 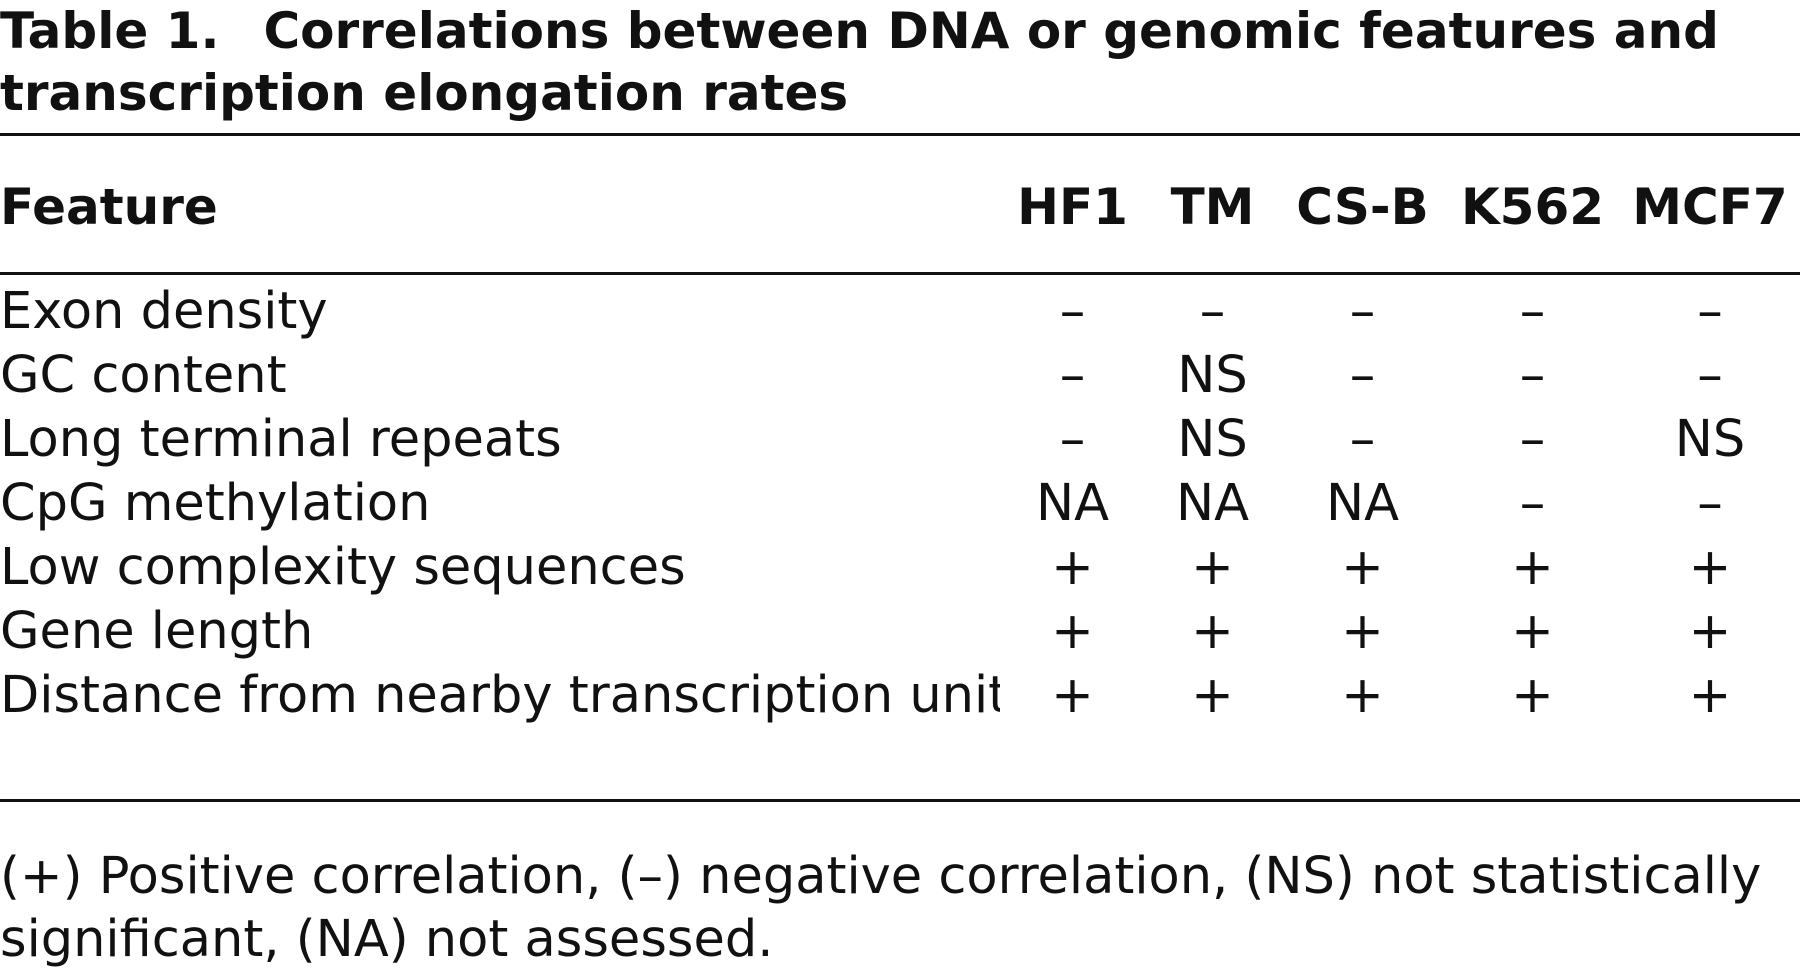 I want to click on feature-cell: CpG methylation, so click(x=215, y=503).